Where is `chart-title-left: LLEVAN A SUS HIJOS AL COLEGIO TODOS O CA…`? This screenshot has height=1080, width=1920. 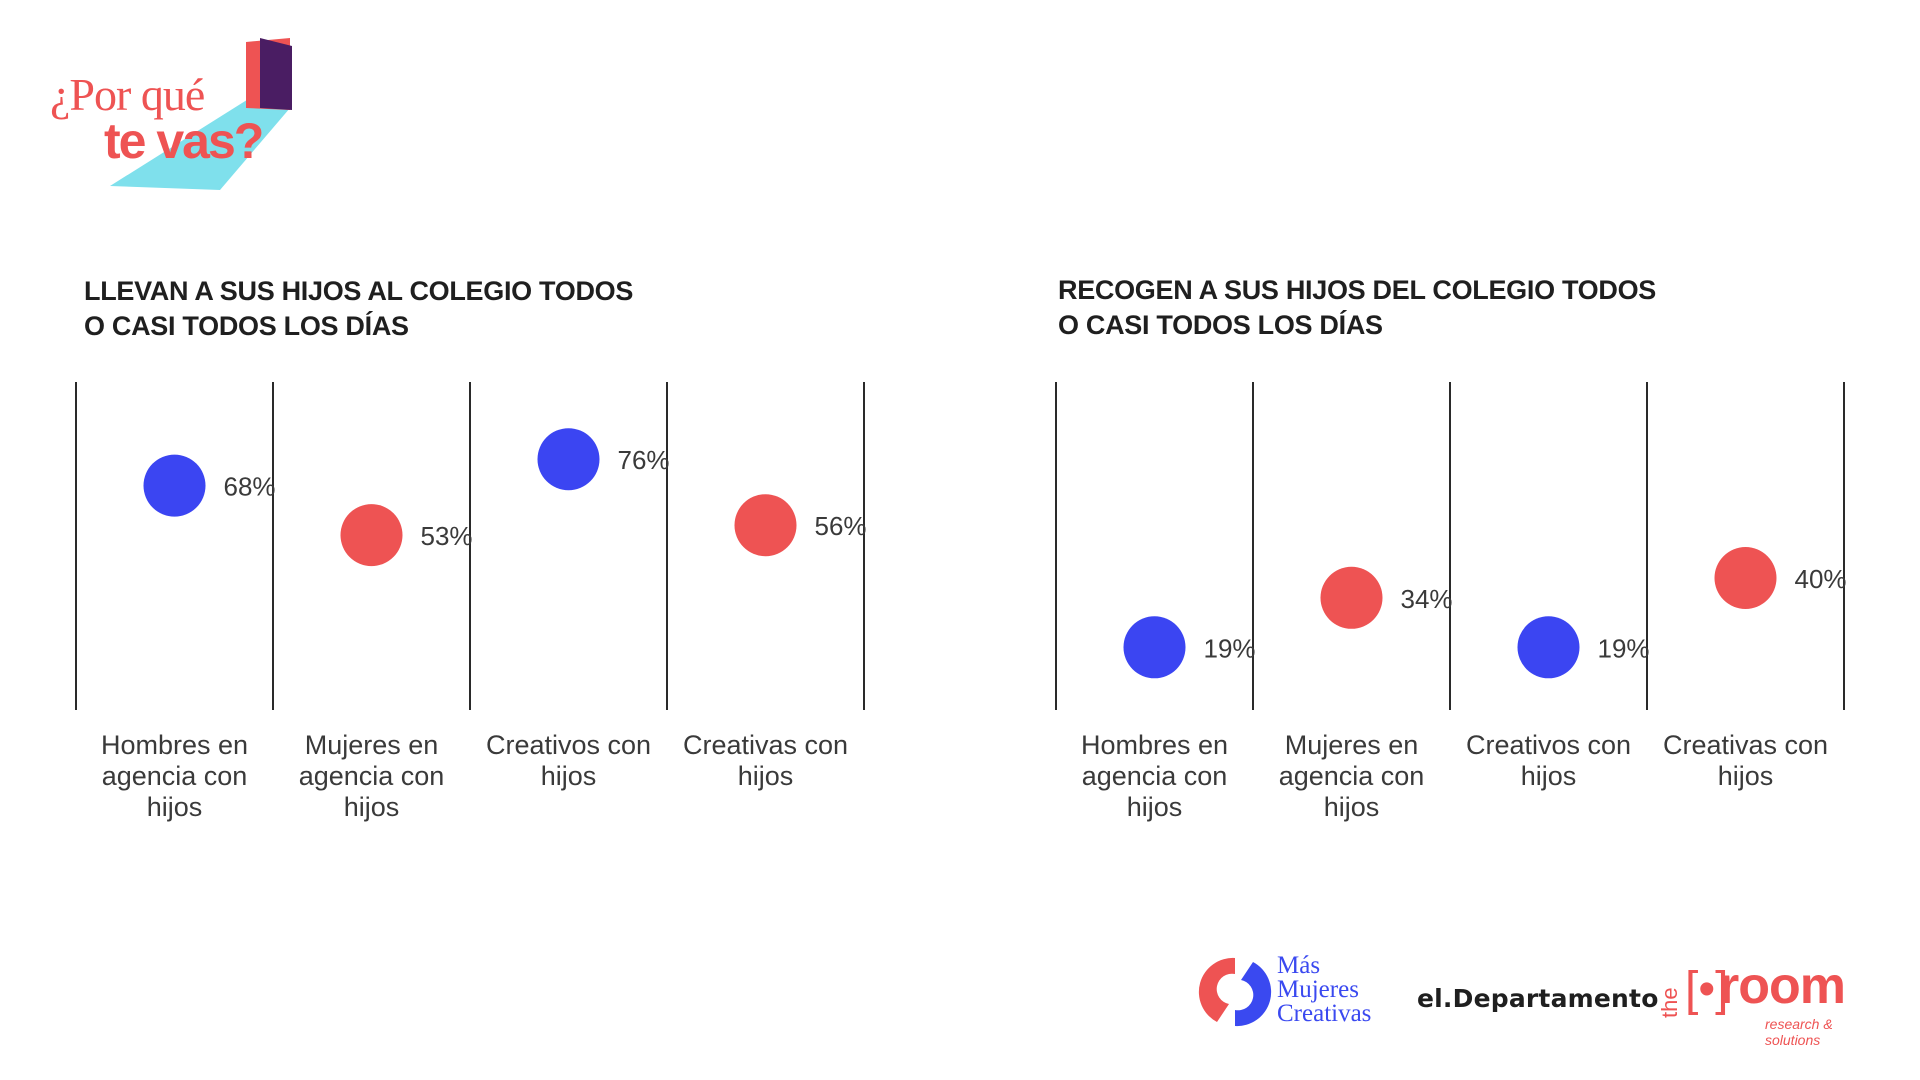
chart-title-left: LLEVAN A SUS HIJOS AL COLEGIO TODOS O CA… is located at coordinates (358, 309).